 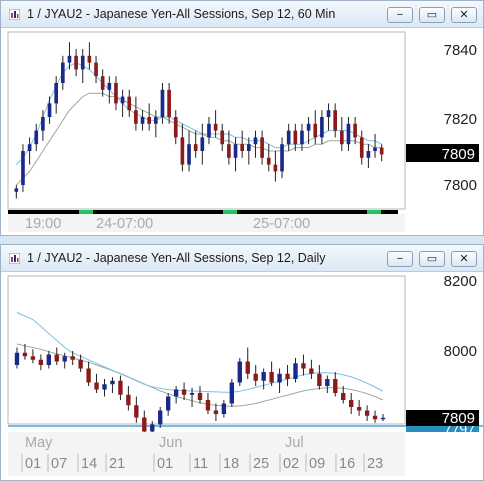 What do you see at coordinates (206, 454) in the screenshot?
I see `date-axis` at bounding box center [206, 454].